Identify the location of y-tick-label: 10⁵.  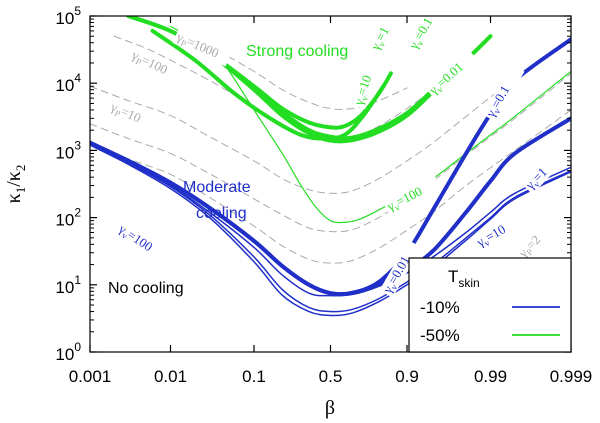
(68, 16).